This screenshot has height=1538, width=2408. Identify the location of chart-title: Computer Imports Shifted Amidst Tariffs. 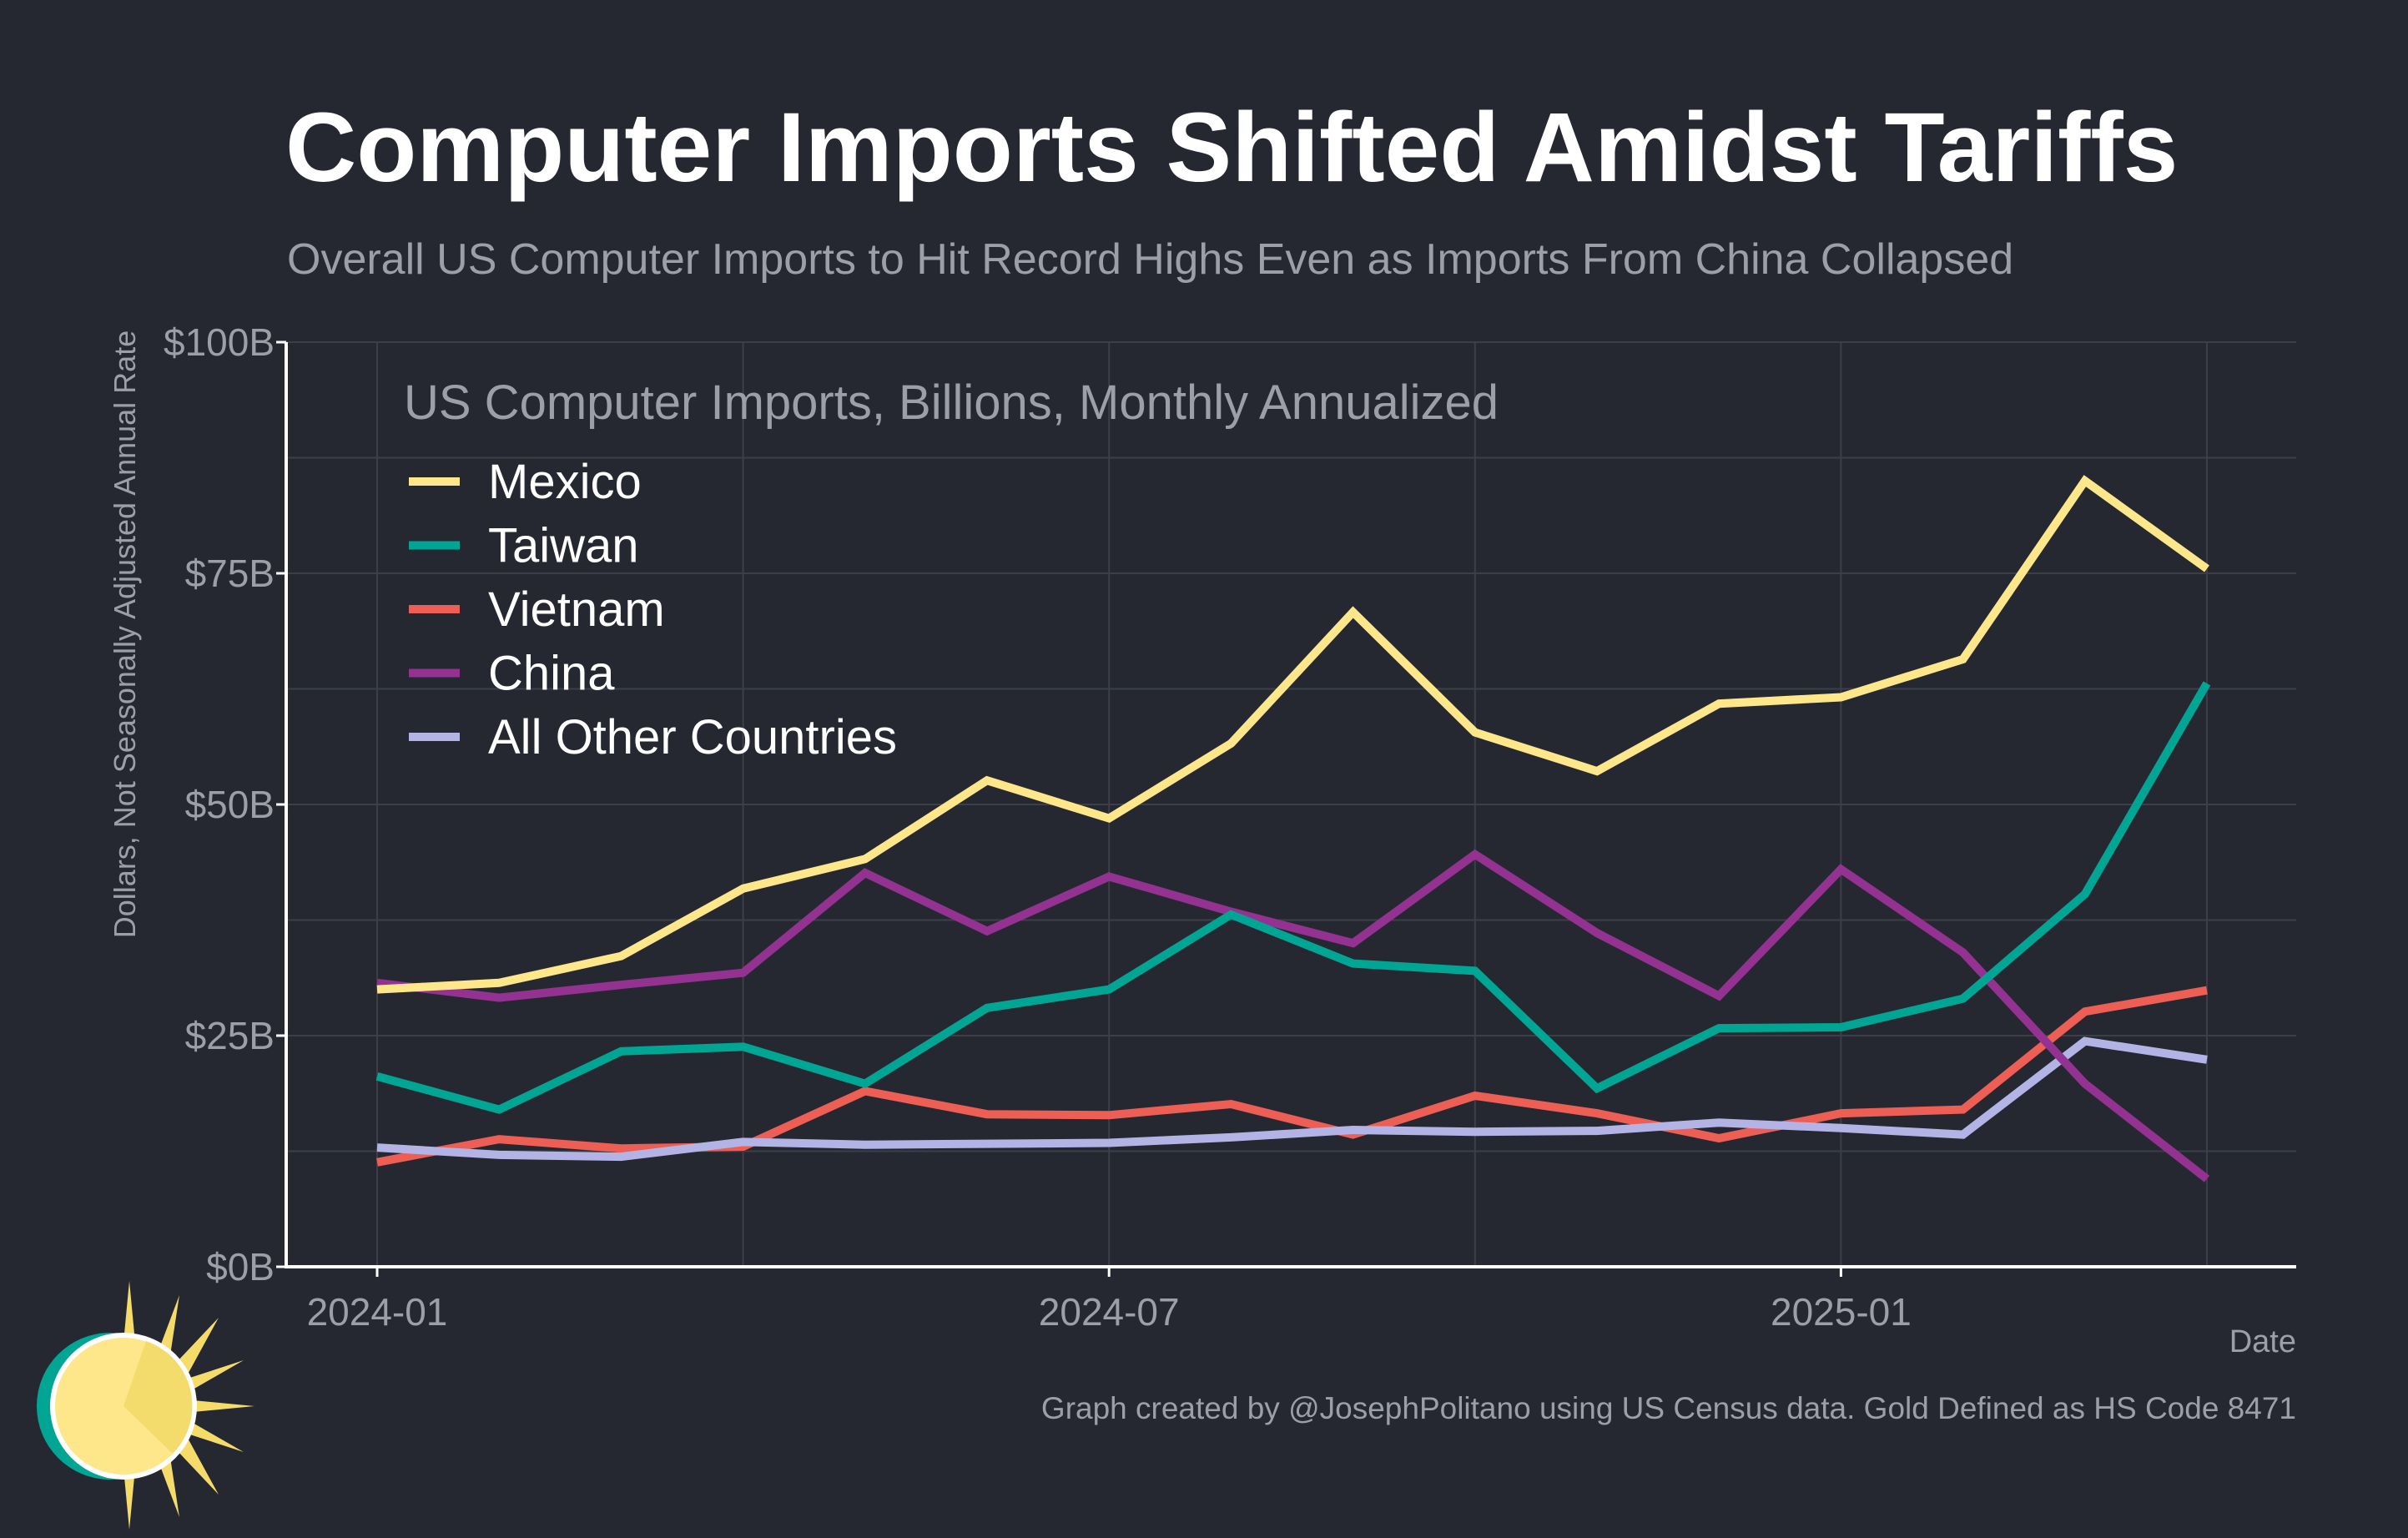
(1231, 148).